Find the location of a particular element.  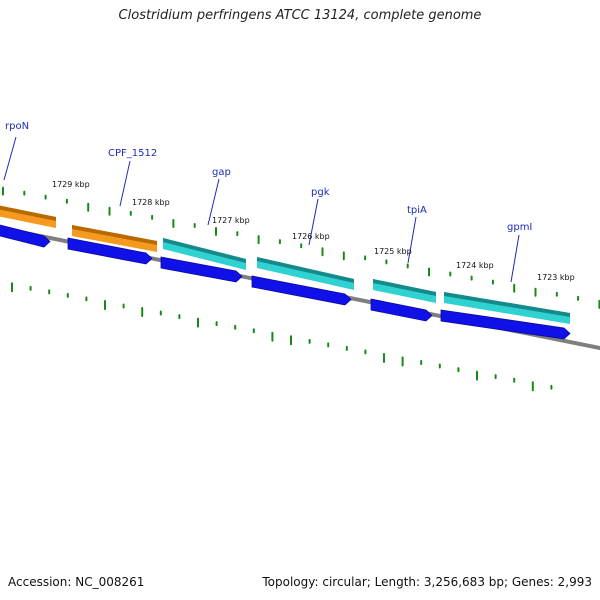

gene-label: pgk is located at coordinates (320, 192).